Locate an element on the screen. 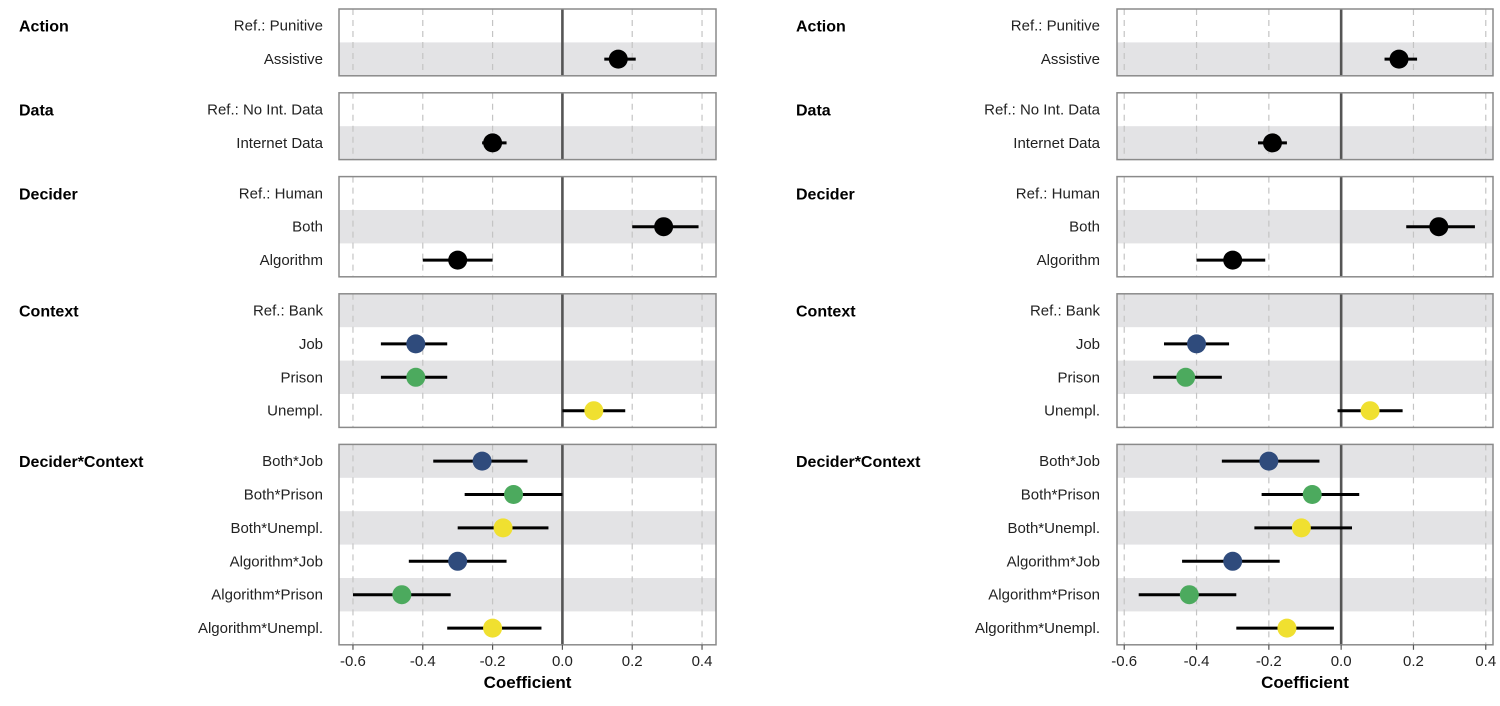 Image resolution: width=1500 pixels, height=706 pixels. term-label: Prison is located at coordinates (1078, 377).